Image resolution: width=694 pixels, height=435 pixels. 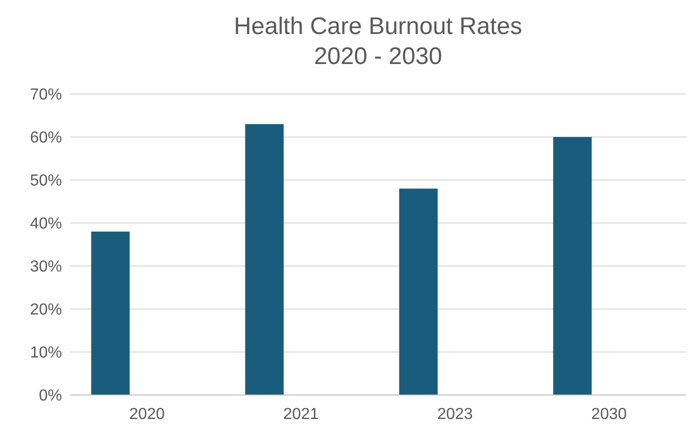 I want to click on chart-title: Health Care Burnout Rates 2020 - 2030, so click(x=378, y=41).